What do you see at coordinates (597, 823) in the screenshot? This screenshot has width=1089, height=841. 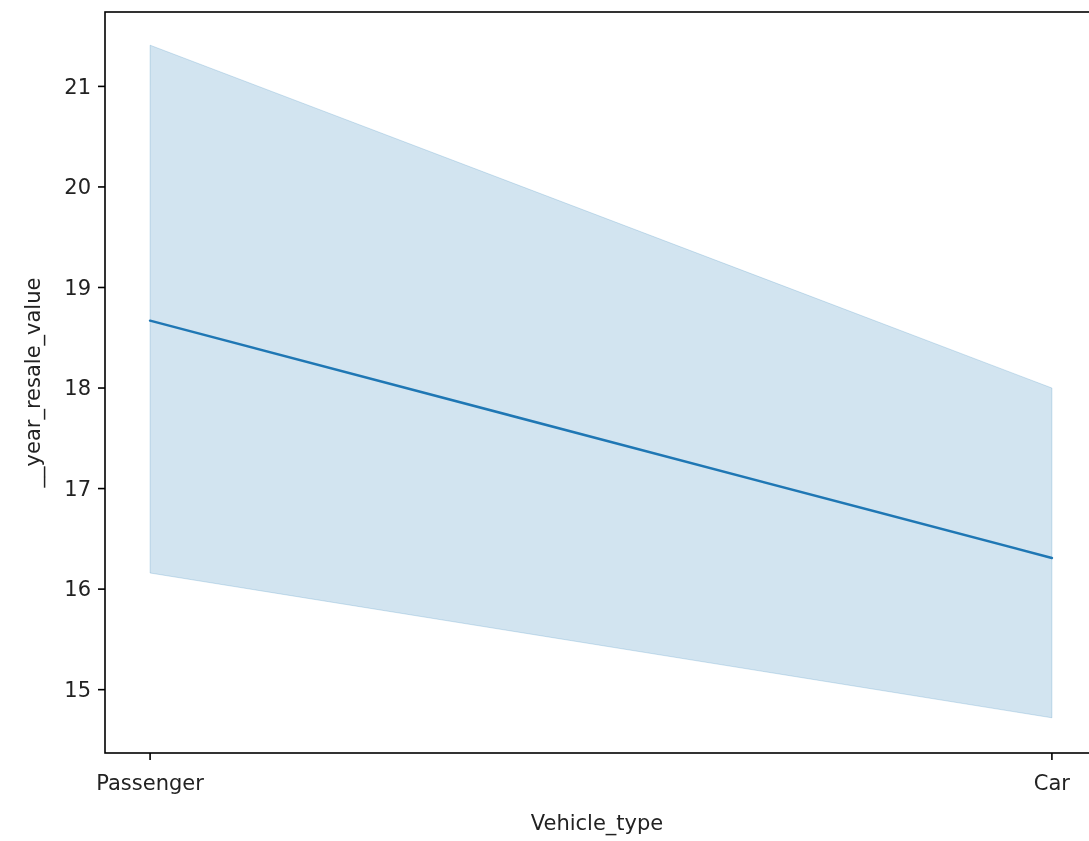 I see `x-axis-title: Vehicle_type` at bounding box center [597, 823].